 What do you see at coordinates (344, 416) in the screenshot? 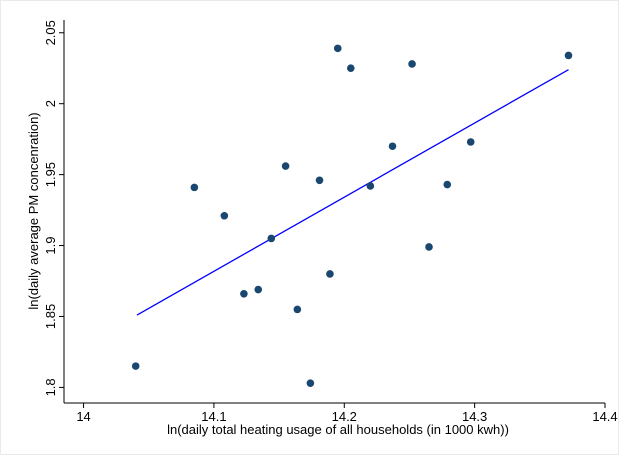
I see `x-tick-label: 14.2` at bounding box center [344, 416].